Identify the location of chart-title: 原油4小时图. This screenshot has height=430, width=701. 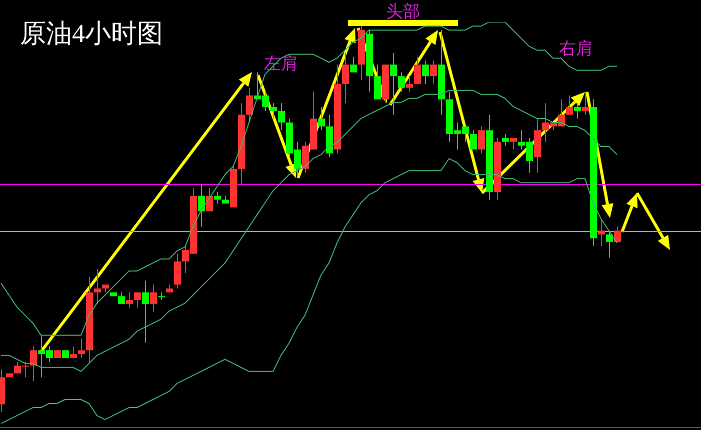
(91, 34).